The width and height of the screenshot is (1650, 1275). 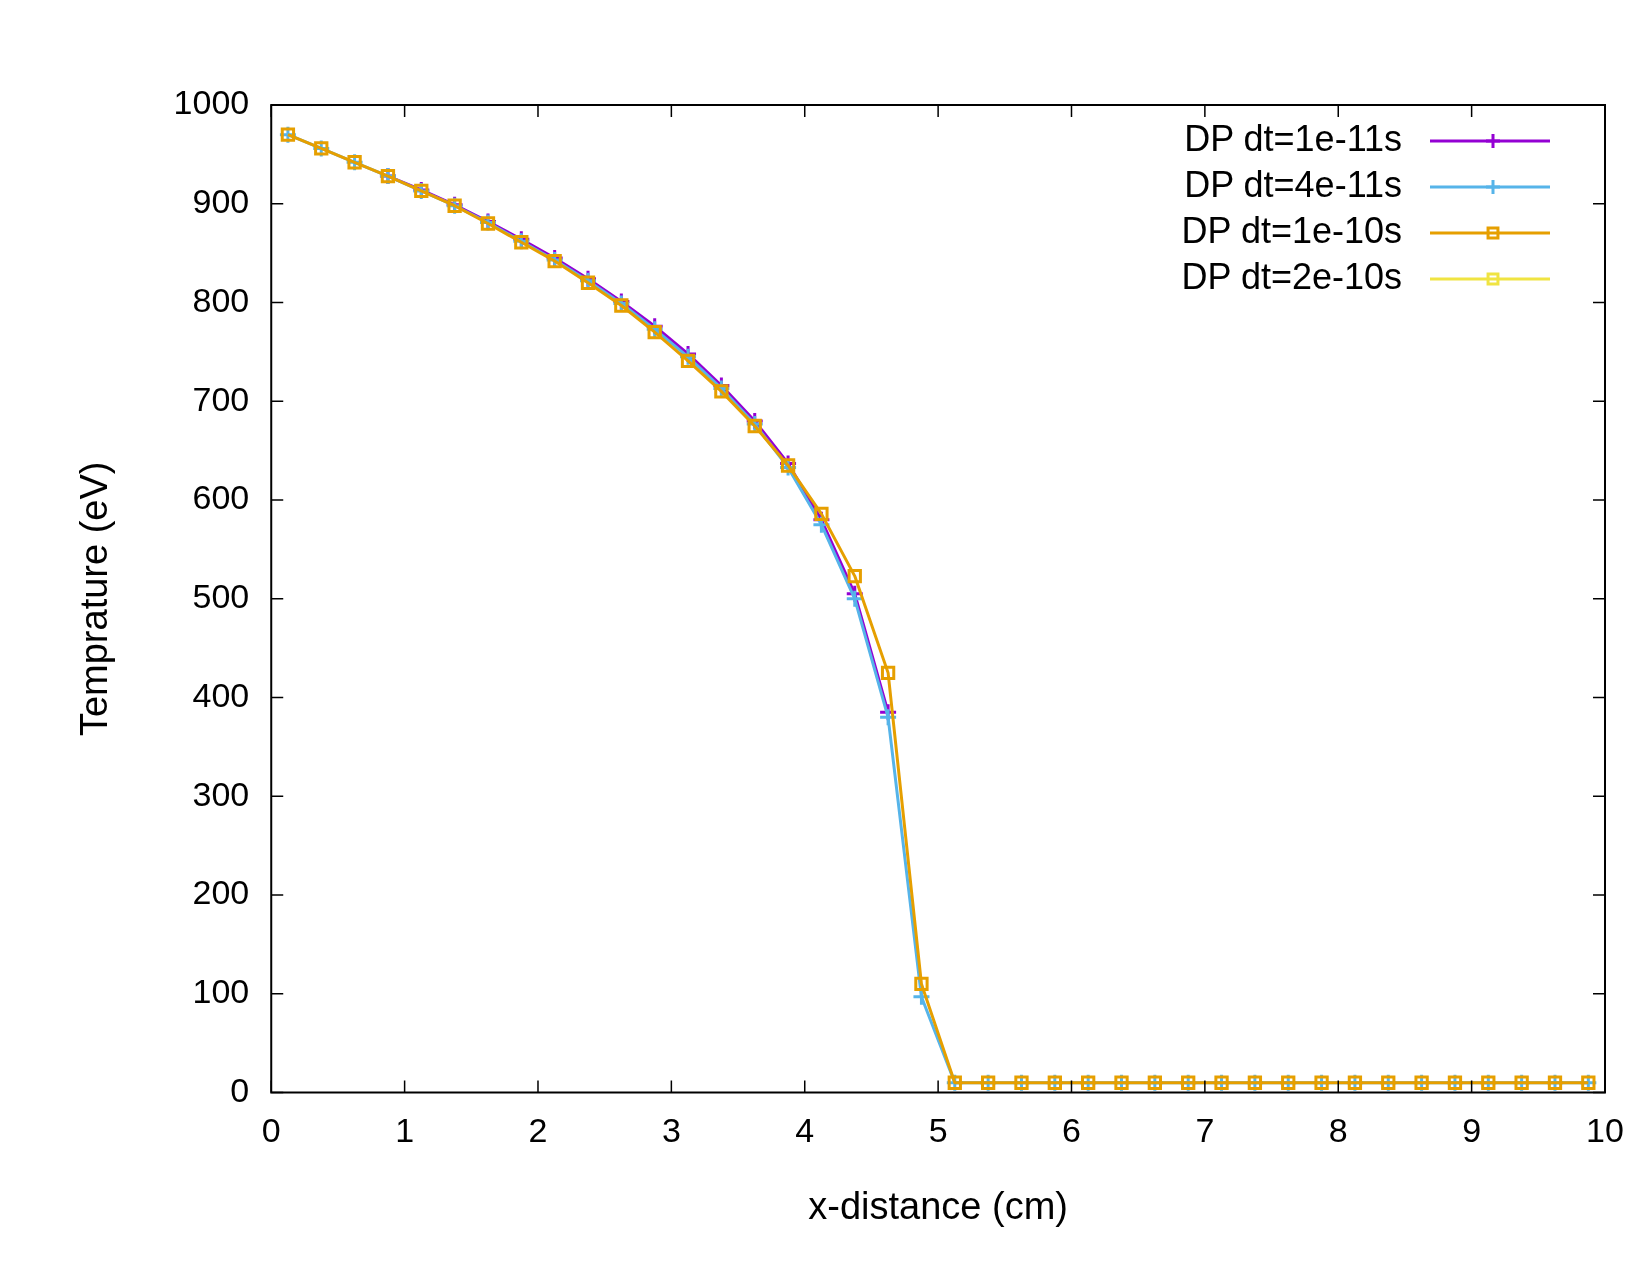 I want to click on y-tick-label: 500, so click(x=221, y=596).